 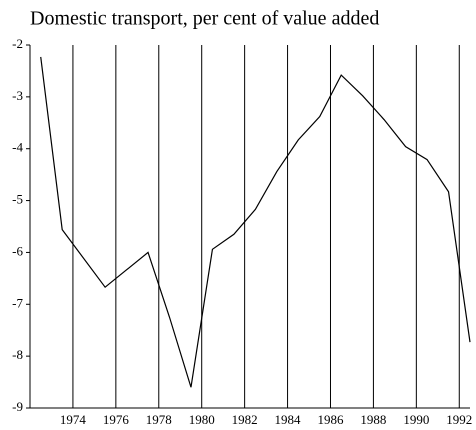 I want to click on x-tick-label: 1992, so click(x=459, y=419).